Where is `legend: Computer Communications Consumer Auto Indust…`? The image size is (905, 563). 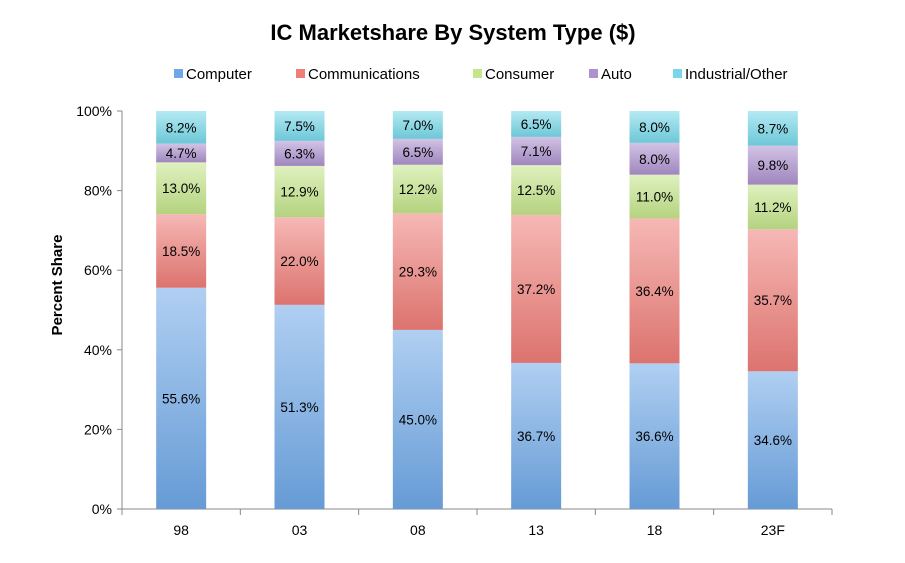 legend: Computer Communications Consumer Auto Indust… is located at coordinates (481, 74).